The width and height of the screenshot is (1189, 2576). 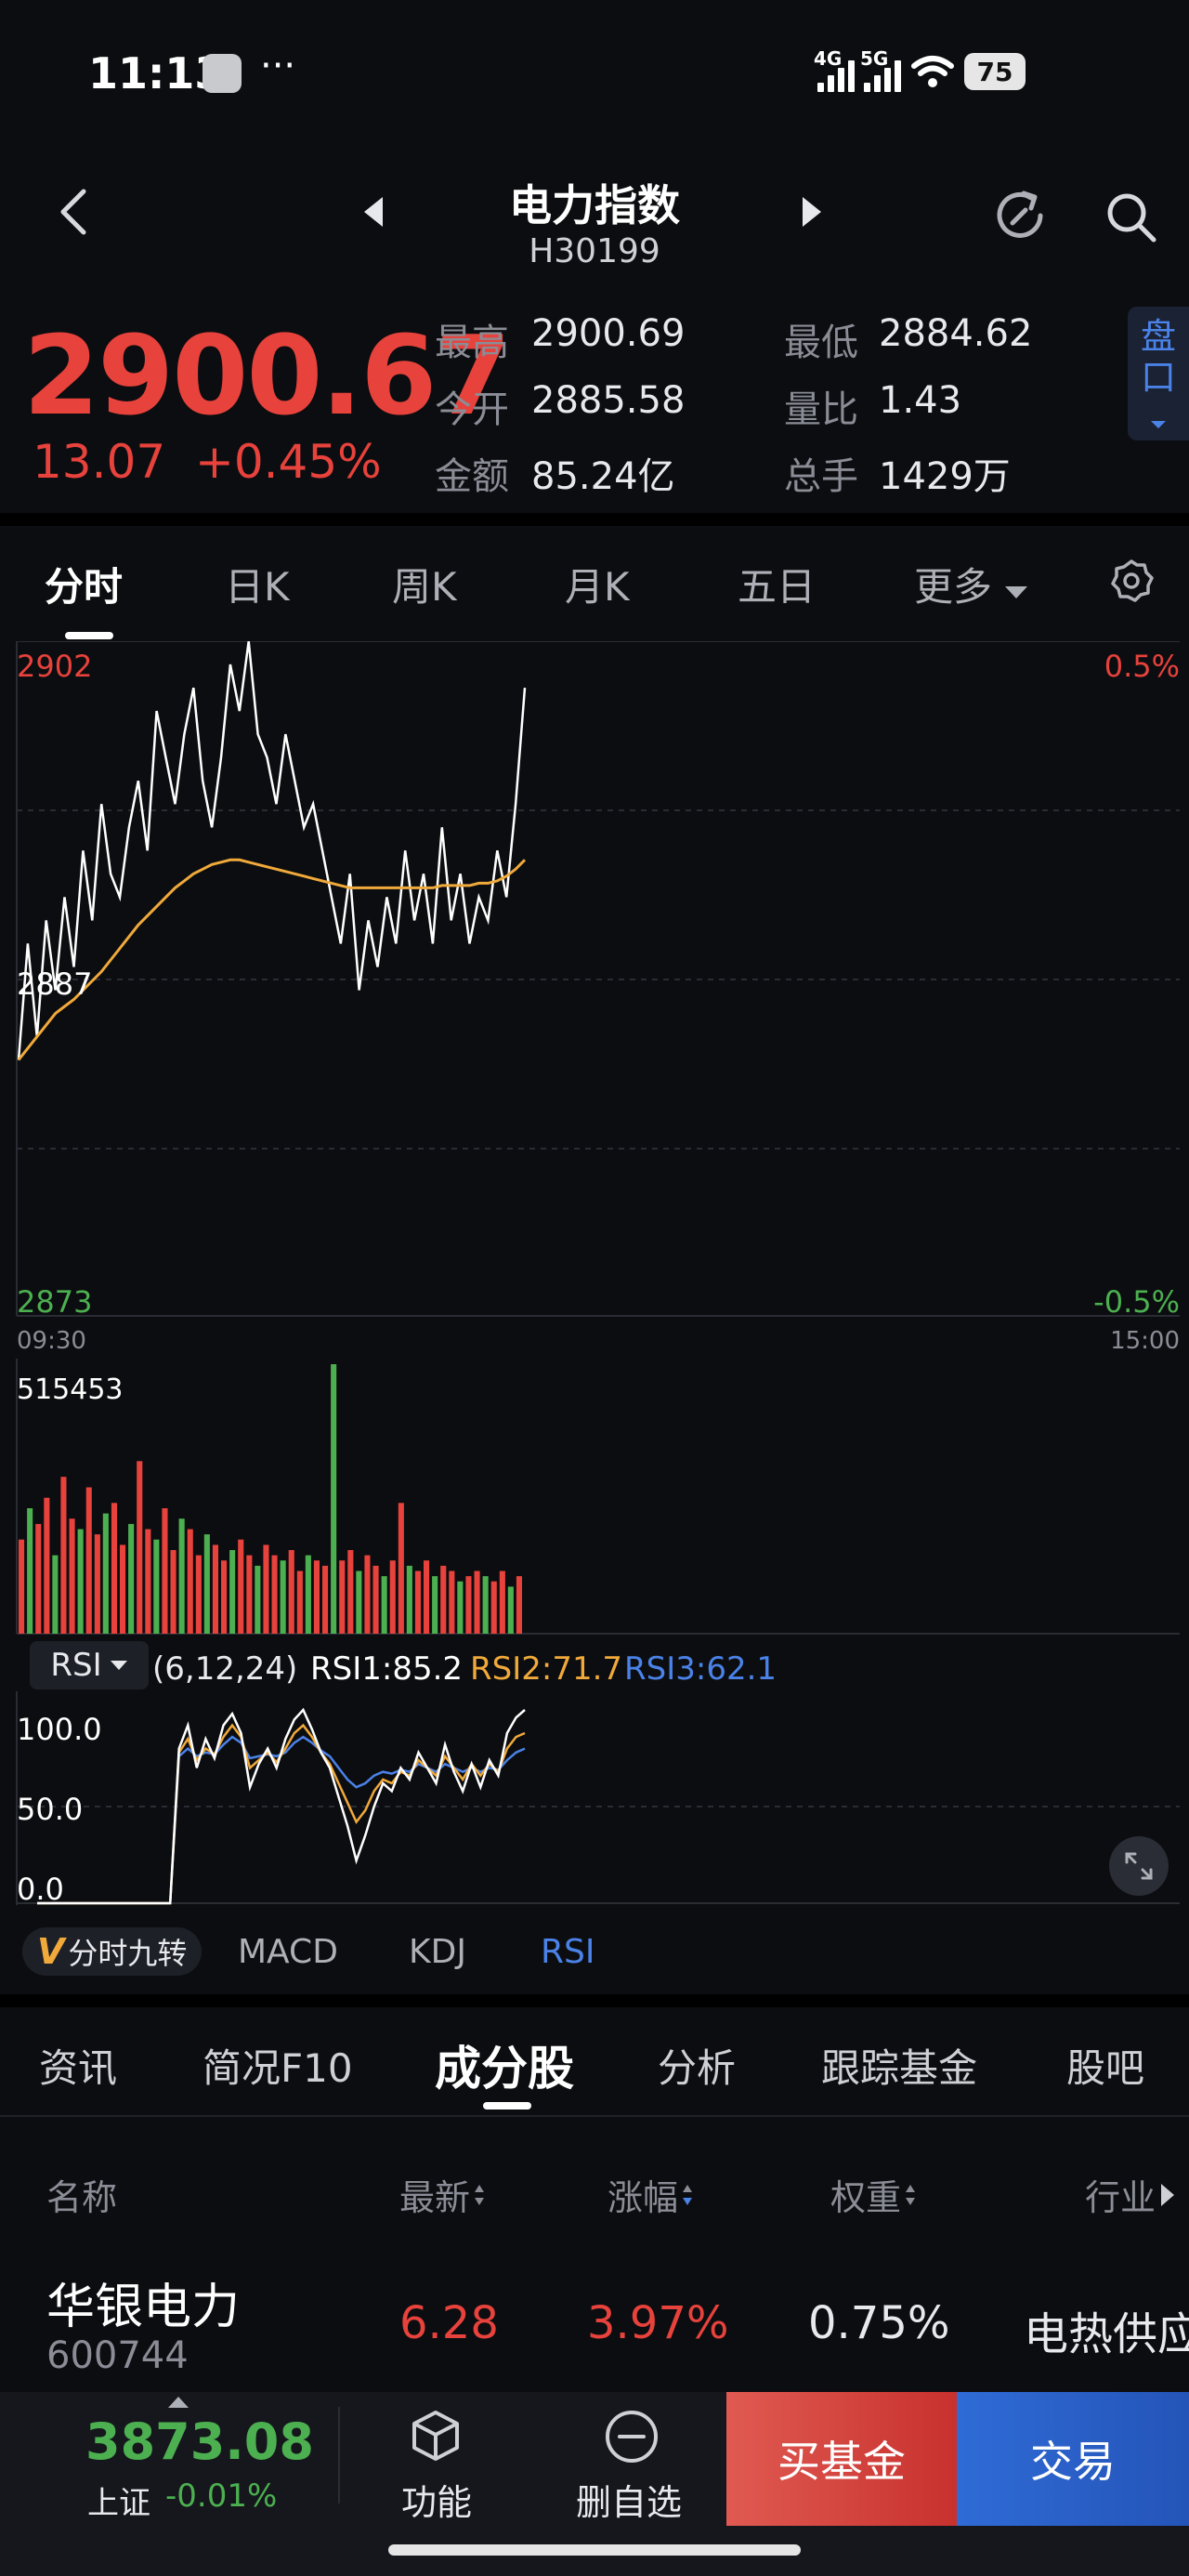 What do you see at coordinates (777, 587) in the screenshot?
I see `tab-five-day: 五日` at bounding box center [777, 587].